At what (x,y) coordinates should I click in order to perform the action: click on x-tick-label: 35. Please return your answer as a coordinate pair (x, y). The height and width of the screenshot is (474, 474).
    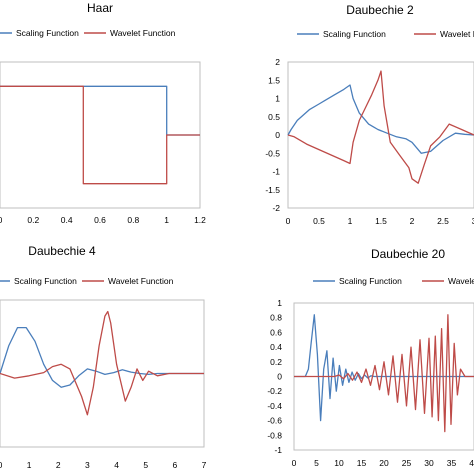
    Looking at the image, I should click on (452, 463).